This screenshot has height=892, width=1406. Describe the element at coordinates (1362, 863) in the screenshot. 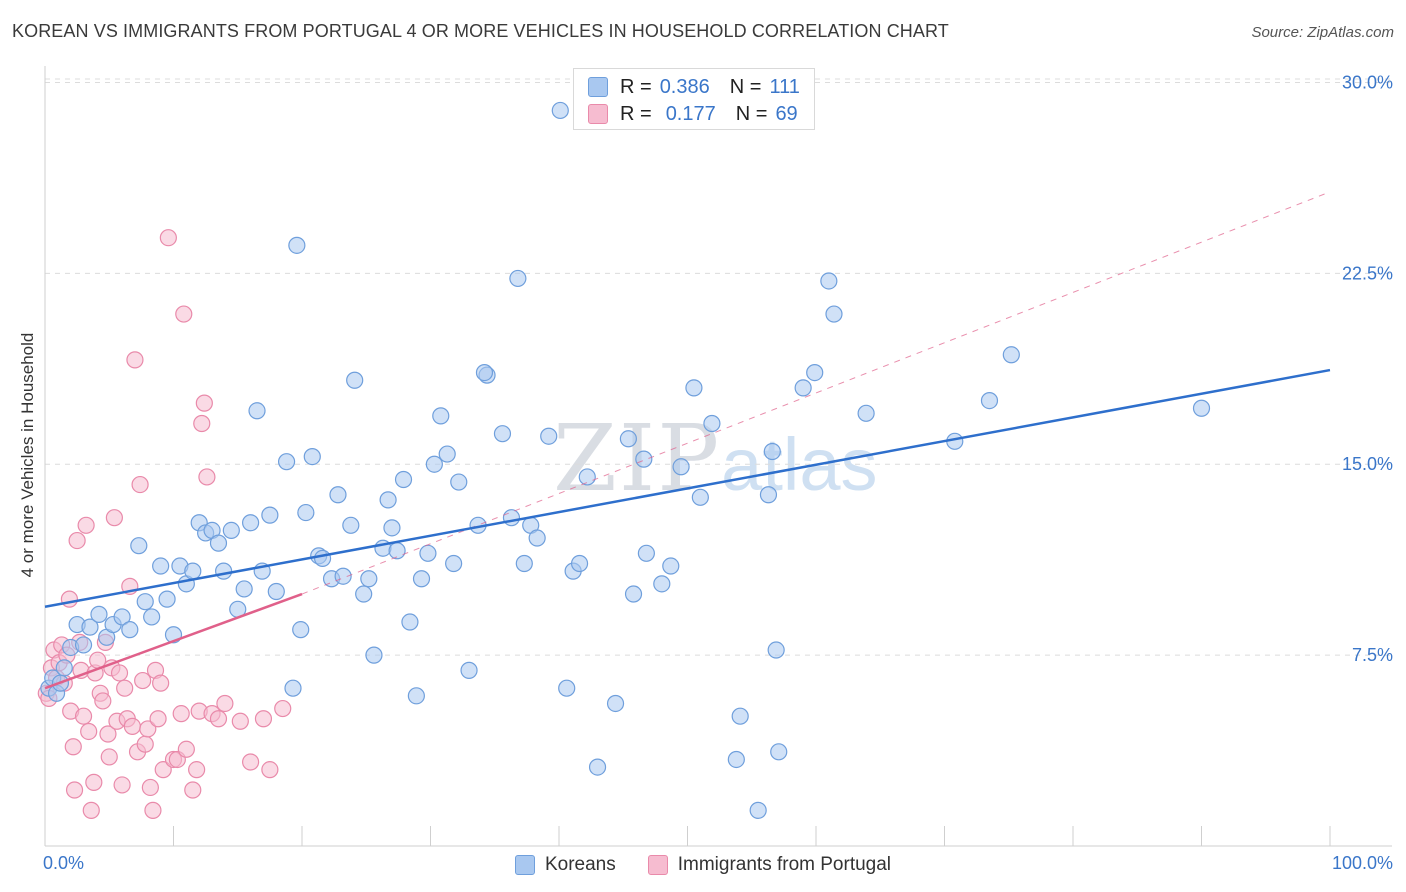

I see `x-tick-label: 100.0%` at that location.